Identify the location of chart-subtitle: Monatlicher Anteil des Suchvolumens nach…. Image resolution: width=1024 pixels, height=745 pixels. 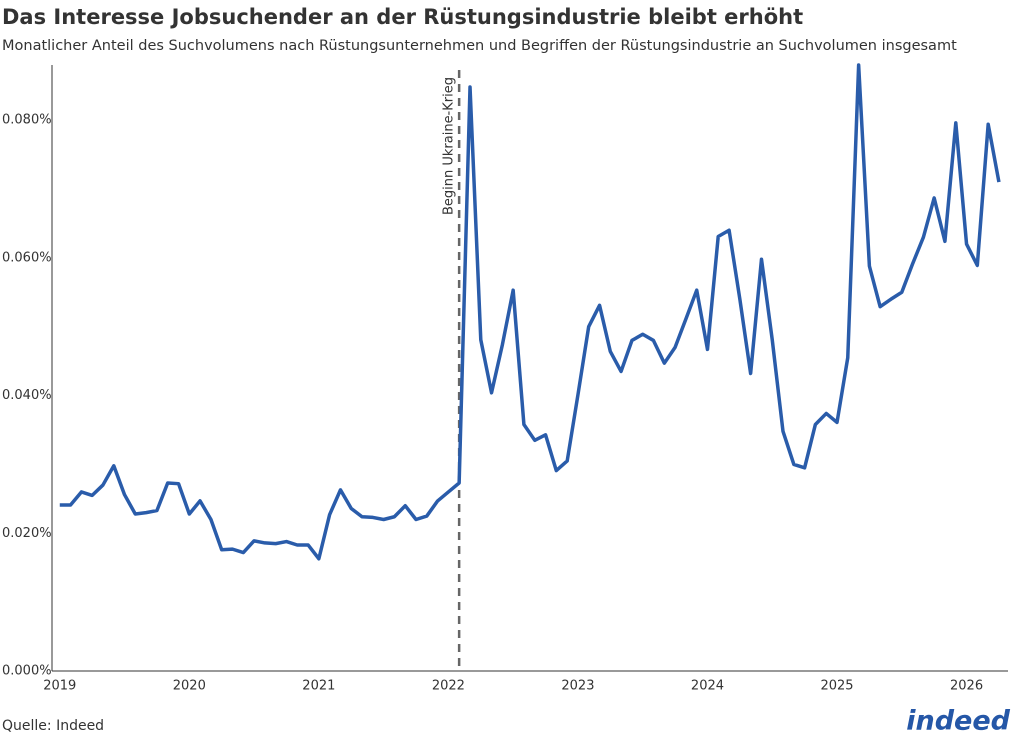
(479, 46).